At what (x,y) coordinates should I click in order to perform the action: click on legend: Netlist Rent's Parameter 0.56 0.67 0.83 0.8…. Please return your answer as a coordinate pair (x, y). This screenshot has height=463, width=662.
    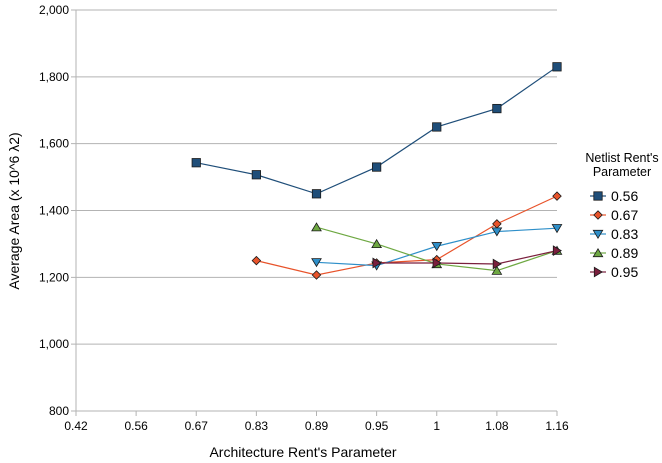
    Looking at the image, I should click on (621, 215).